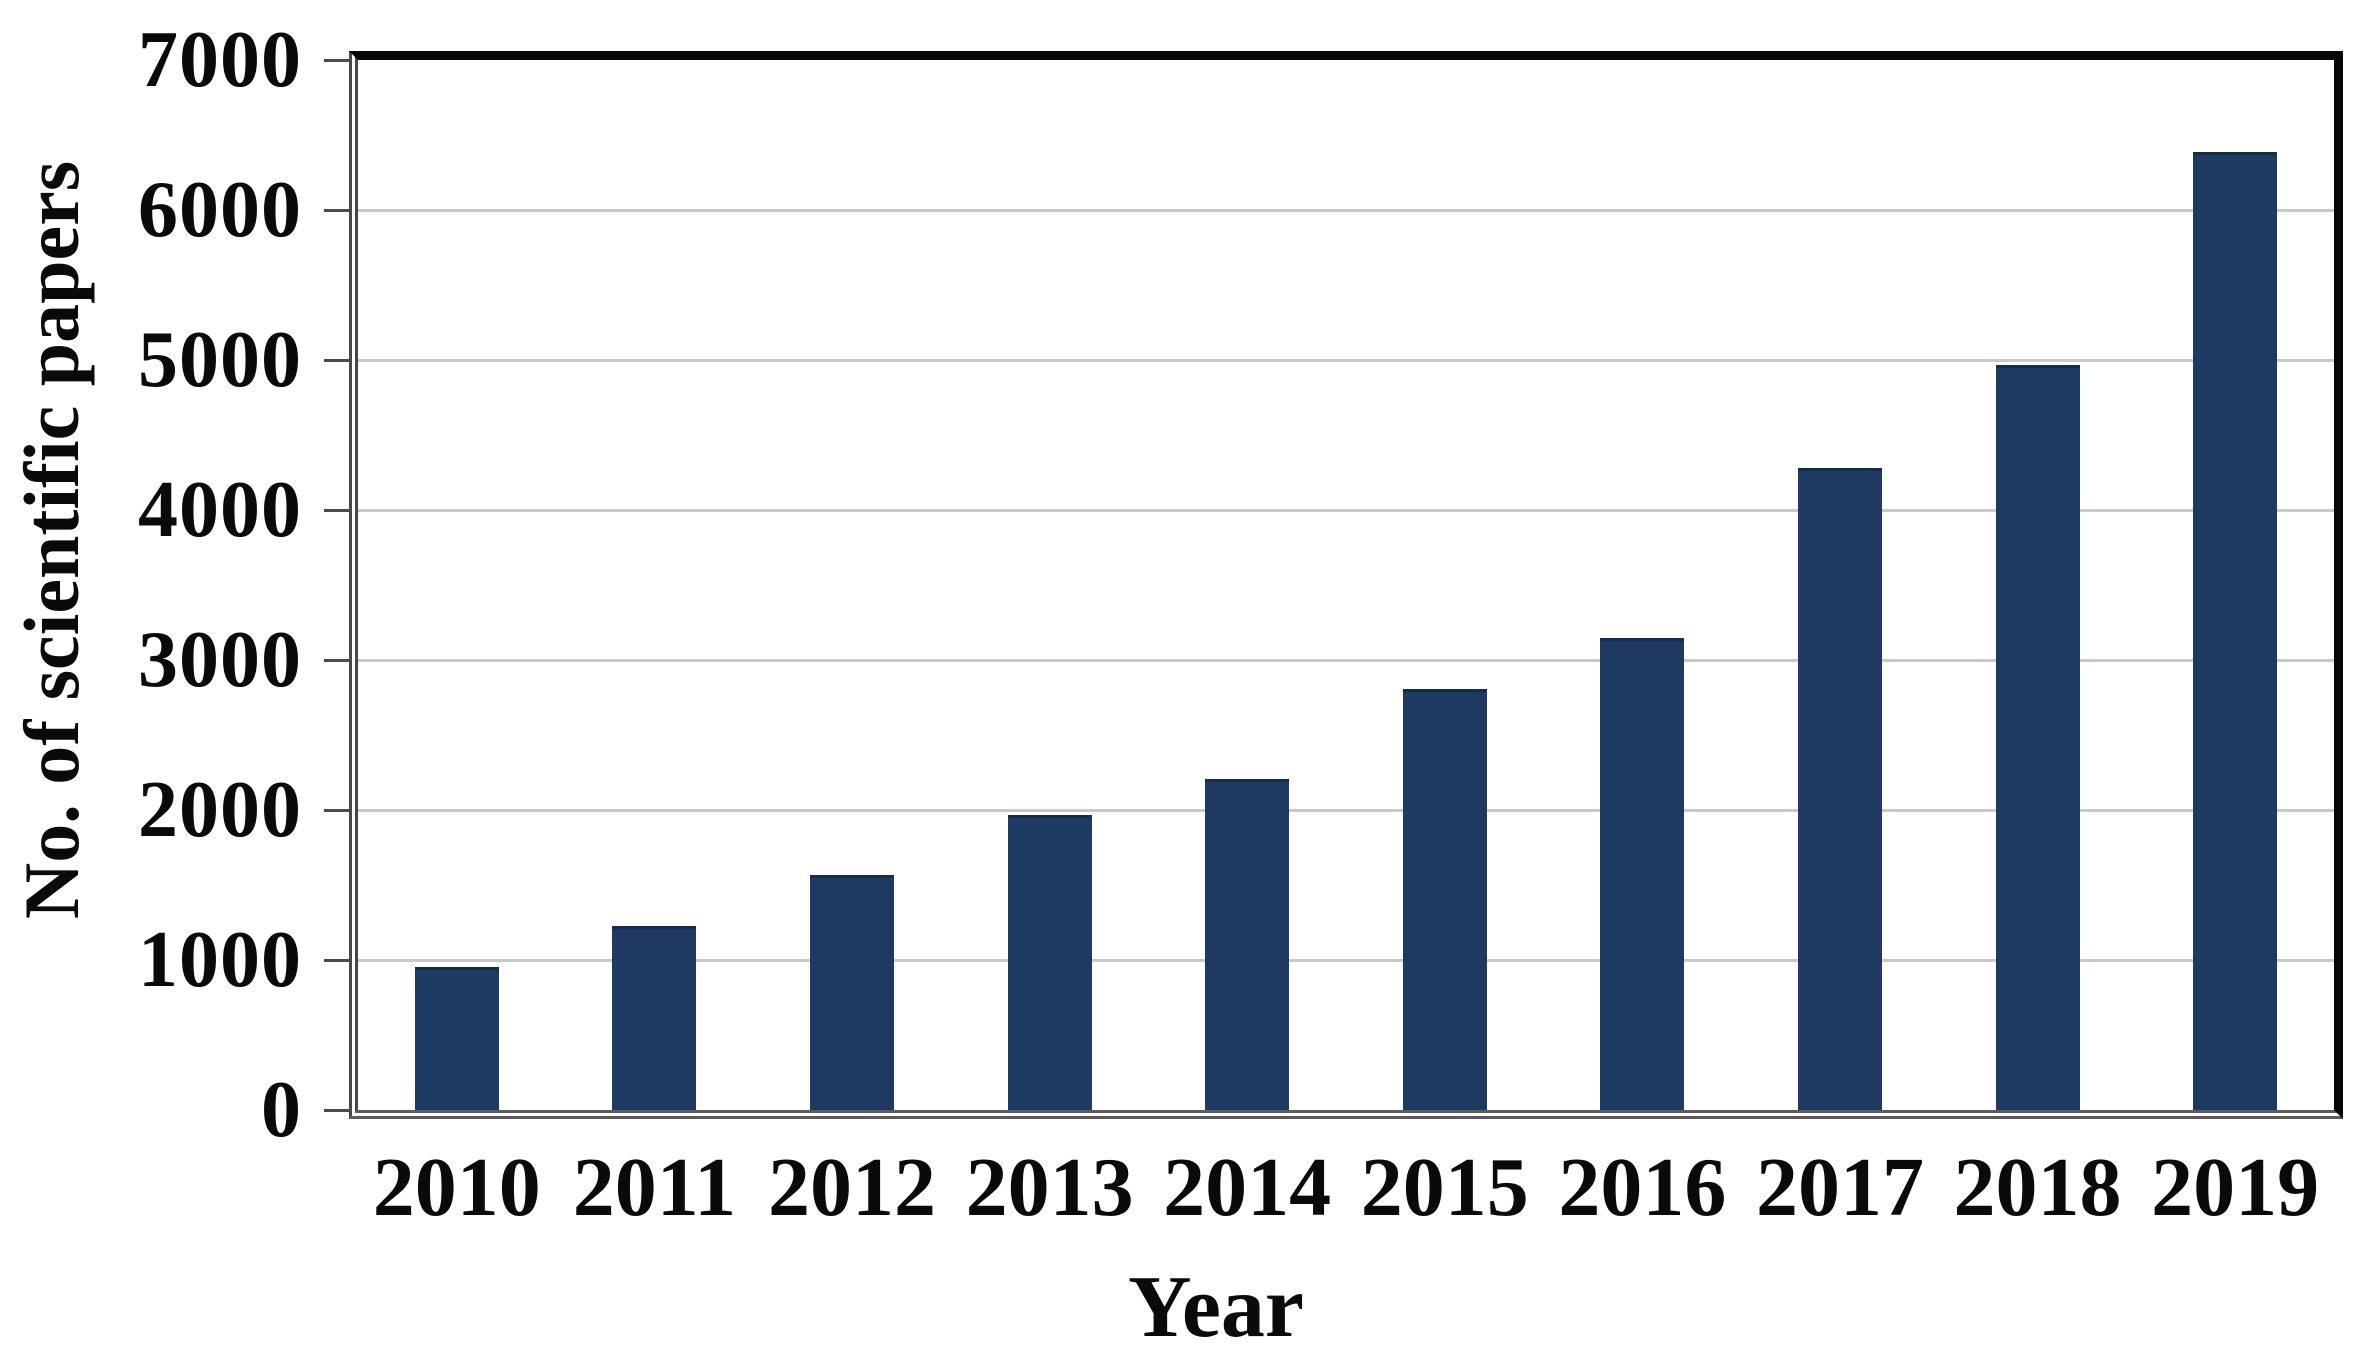  I want to click on bar-2013, so click(1049, 962).